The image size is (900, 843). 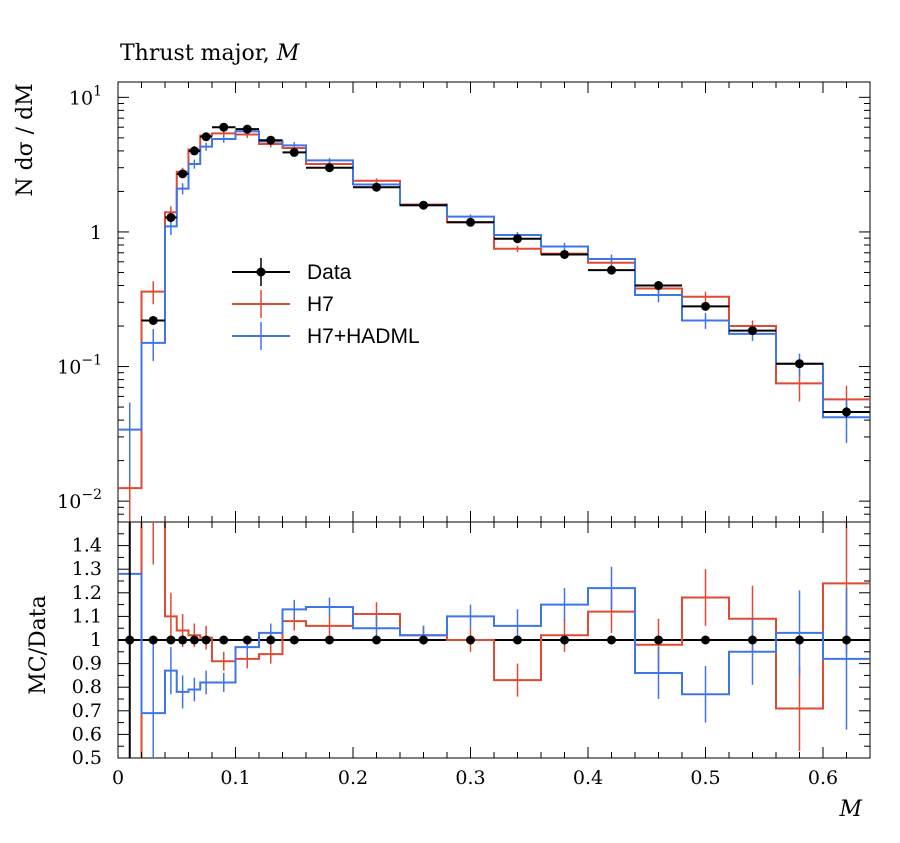 What do you see at coordinates (363, 336) in the screenshot?
I see `legend-label-H7+HADML: H7+HADML` at bounding box center [363, 336].